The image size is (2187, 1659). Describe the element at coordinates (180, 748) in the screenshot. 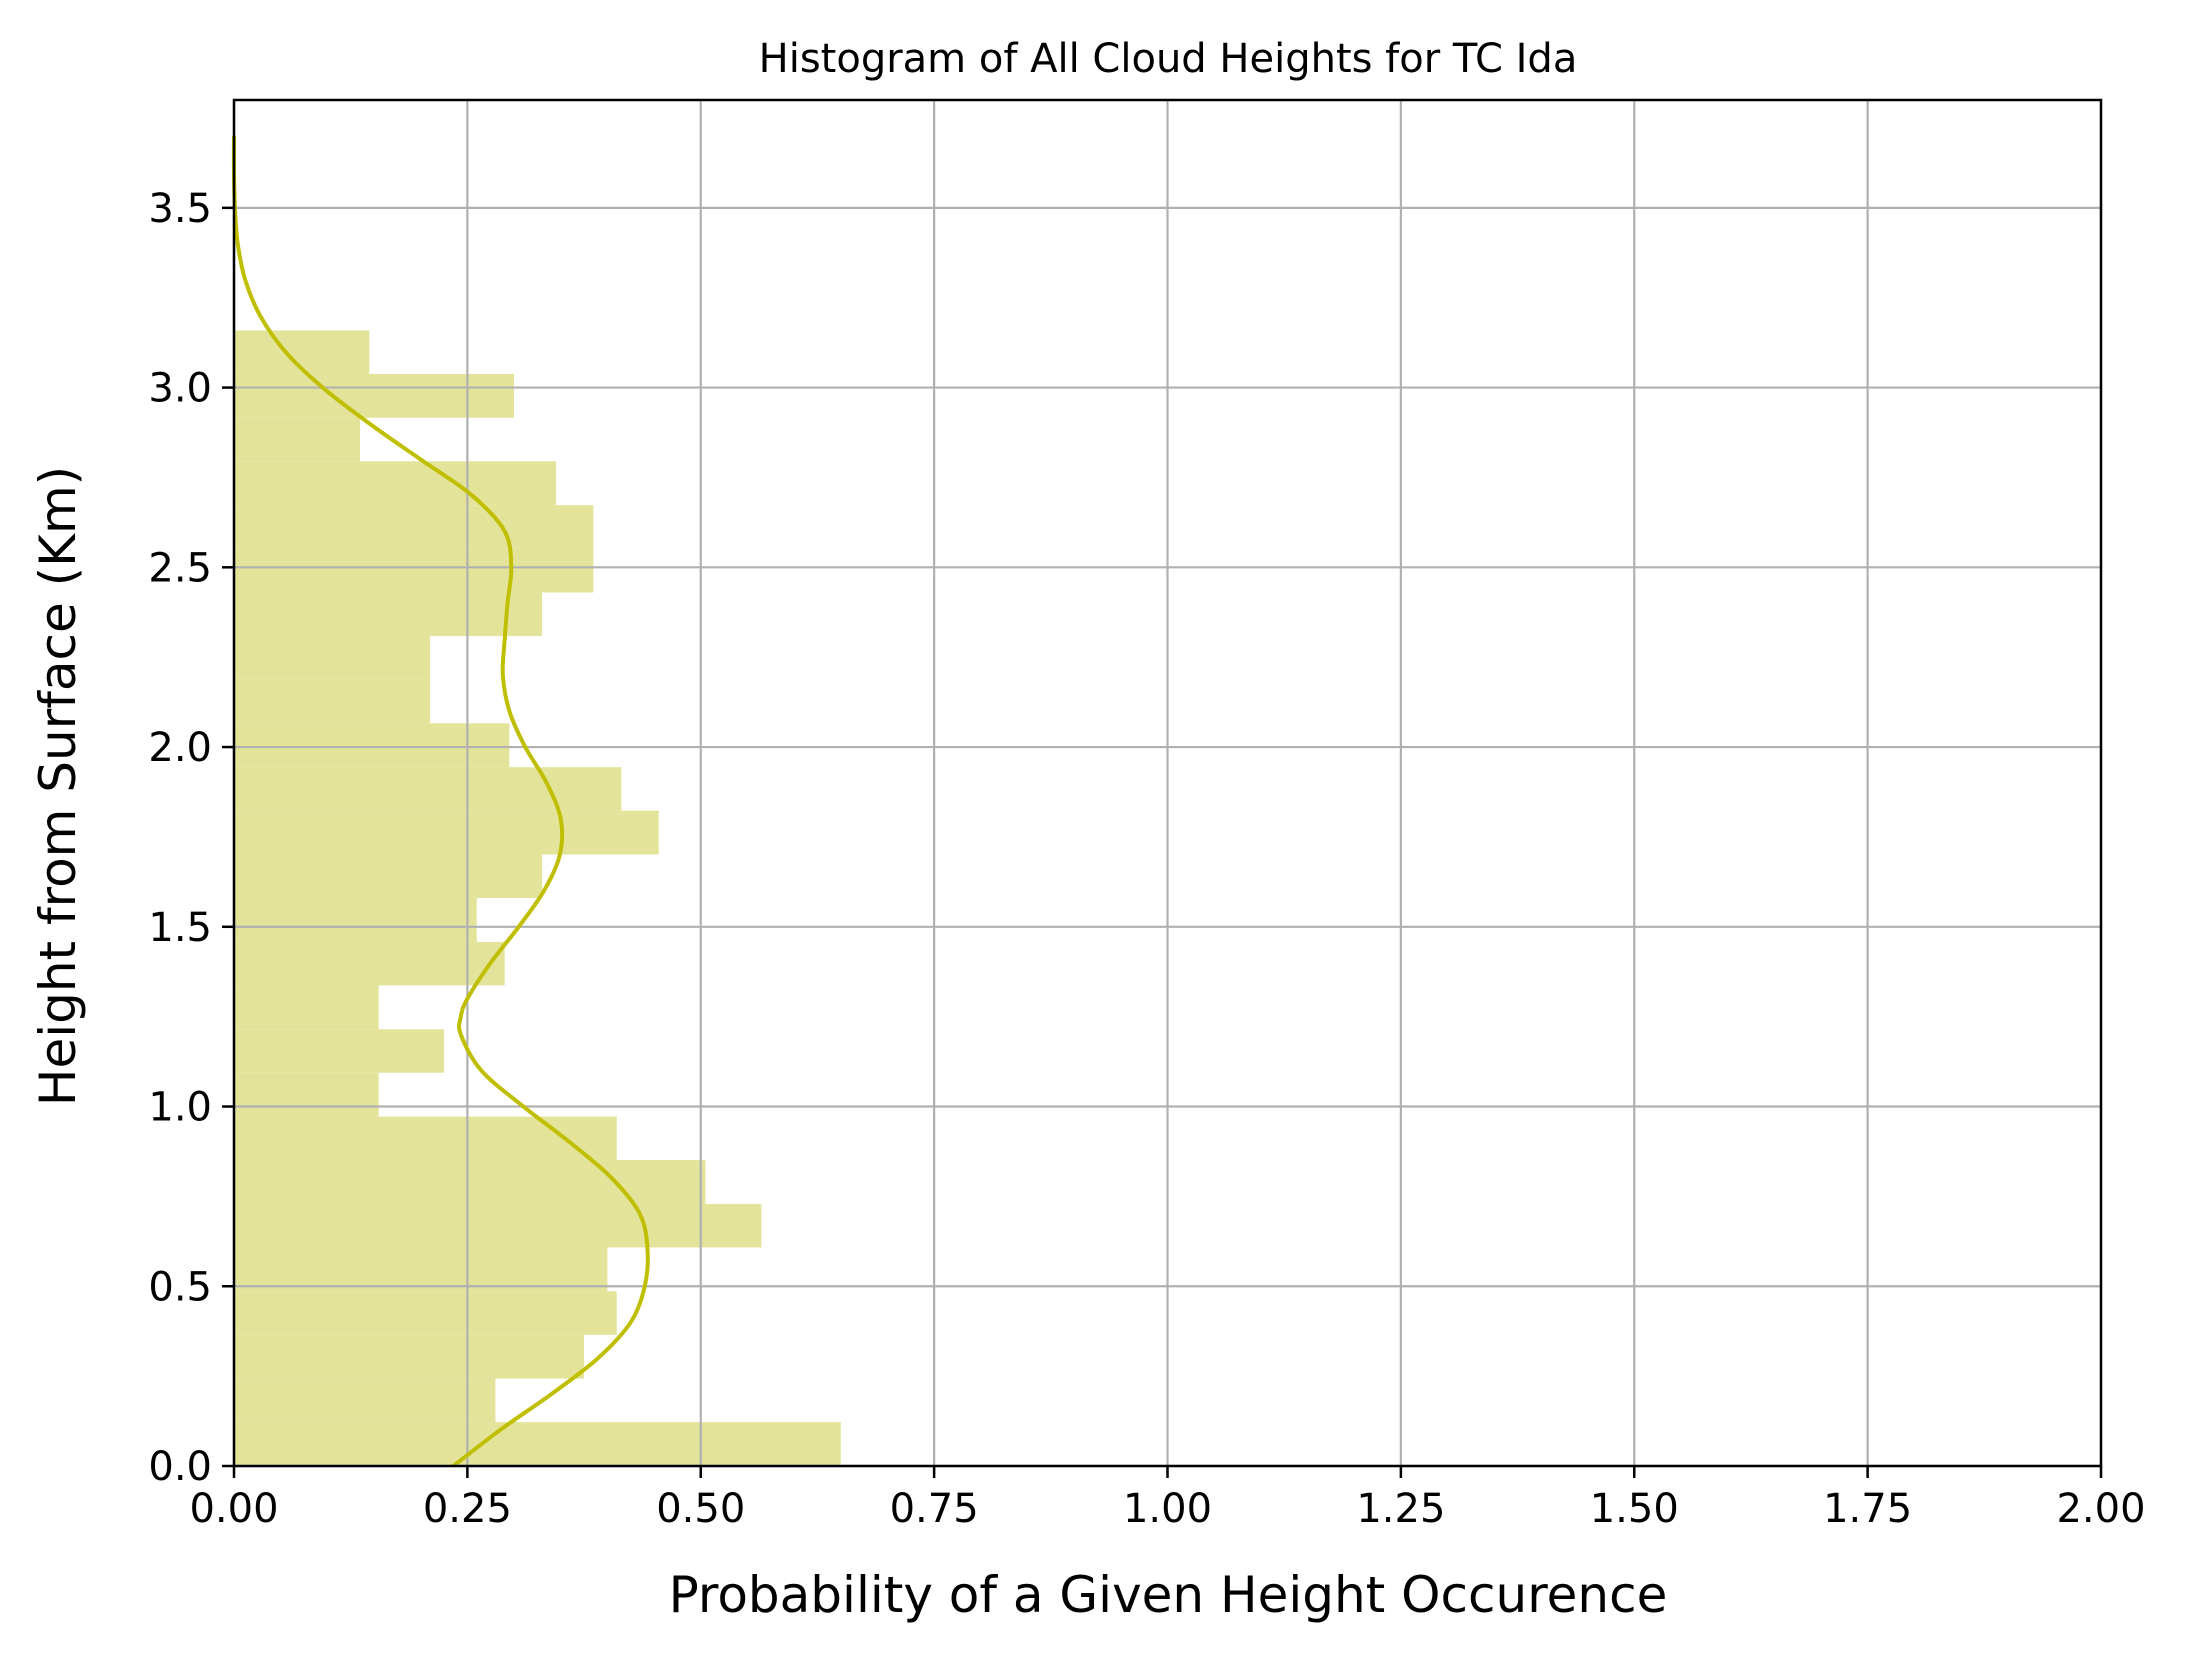

I see `y-tick-label-4: 2.0` at that location.